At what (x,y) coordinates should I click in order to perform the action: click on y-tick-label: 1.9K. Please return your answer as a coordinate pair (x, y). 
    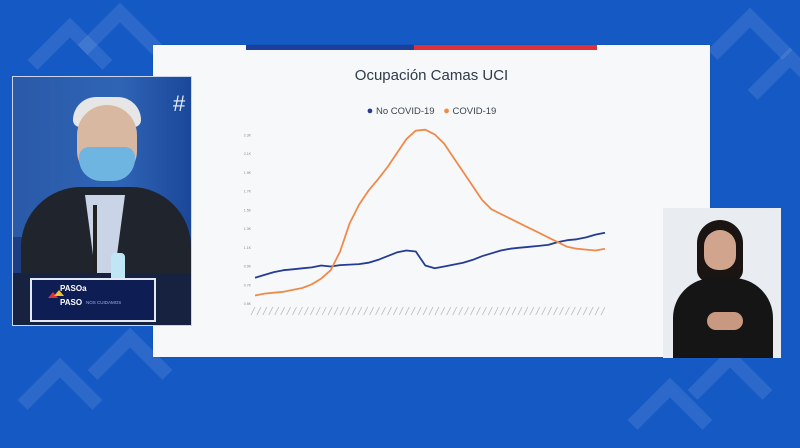
    Looking at the image, I should click on (248, 173).